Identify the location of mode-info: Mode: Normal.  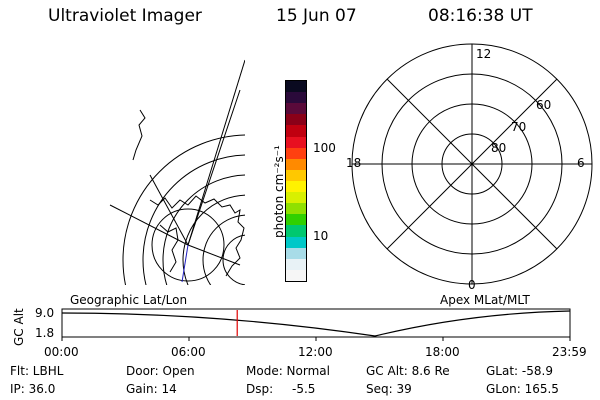
(288, 371).